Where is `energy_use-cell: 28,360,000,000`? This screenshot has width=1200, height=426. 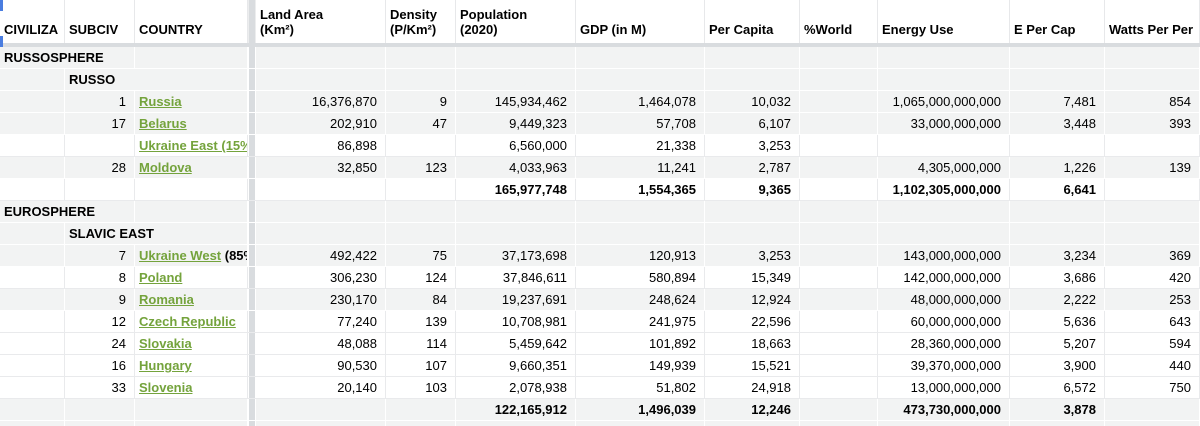
energy_use-cell: 28,360,000,000 is located at coordinates (944, 343).